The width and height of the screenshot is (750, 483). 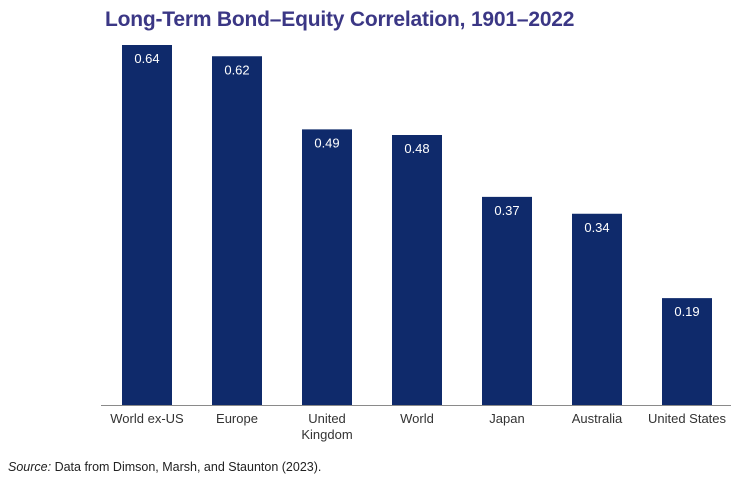 What do you see at coordinates (147, 418) in the screenshot?
I see `category-tick-label: World ex-US` at bounding box center [147, 418].